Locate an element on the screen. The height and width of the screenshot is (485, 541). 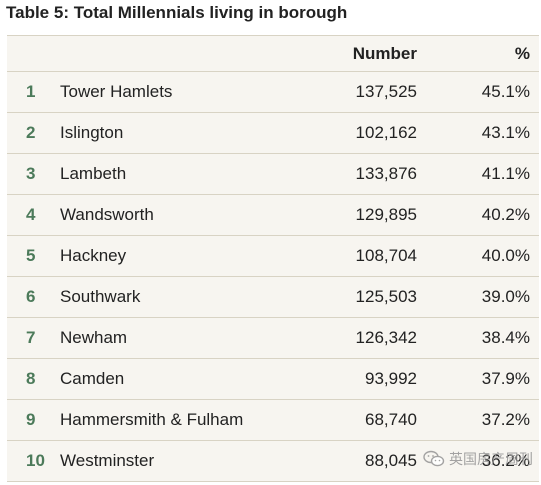
borough-cell: Wandsworth is located at coordinates (107, 214).